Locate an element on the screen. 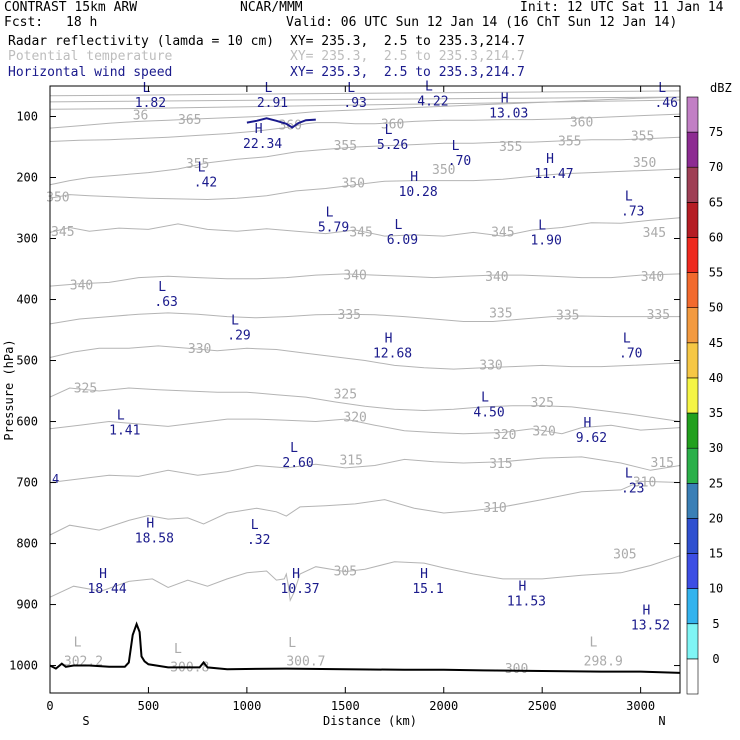 This screenshot has width=740, height=740. wind-extreme-value: 9.62 is located at coordinates (591, 438).